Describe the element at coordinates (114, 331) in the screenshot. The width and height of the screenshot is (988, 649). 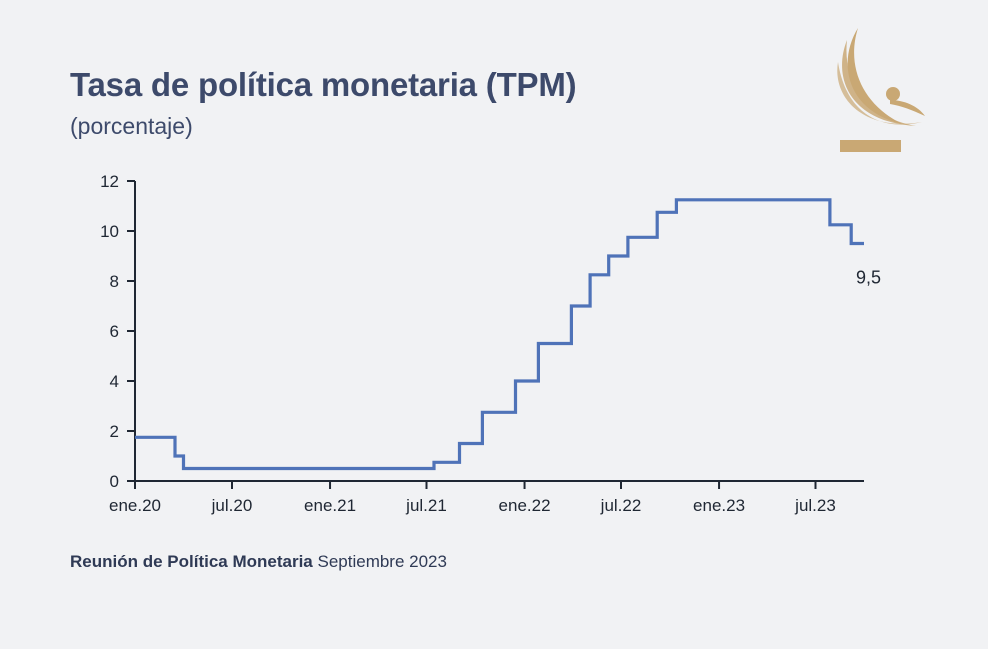
I see `y-tick-label: 6` at that location.